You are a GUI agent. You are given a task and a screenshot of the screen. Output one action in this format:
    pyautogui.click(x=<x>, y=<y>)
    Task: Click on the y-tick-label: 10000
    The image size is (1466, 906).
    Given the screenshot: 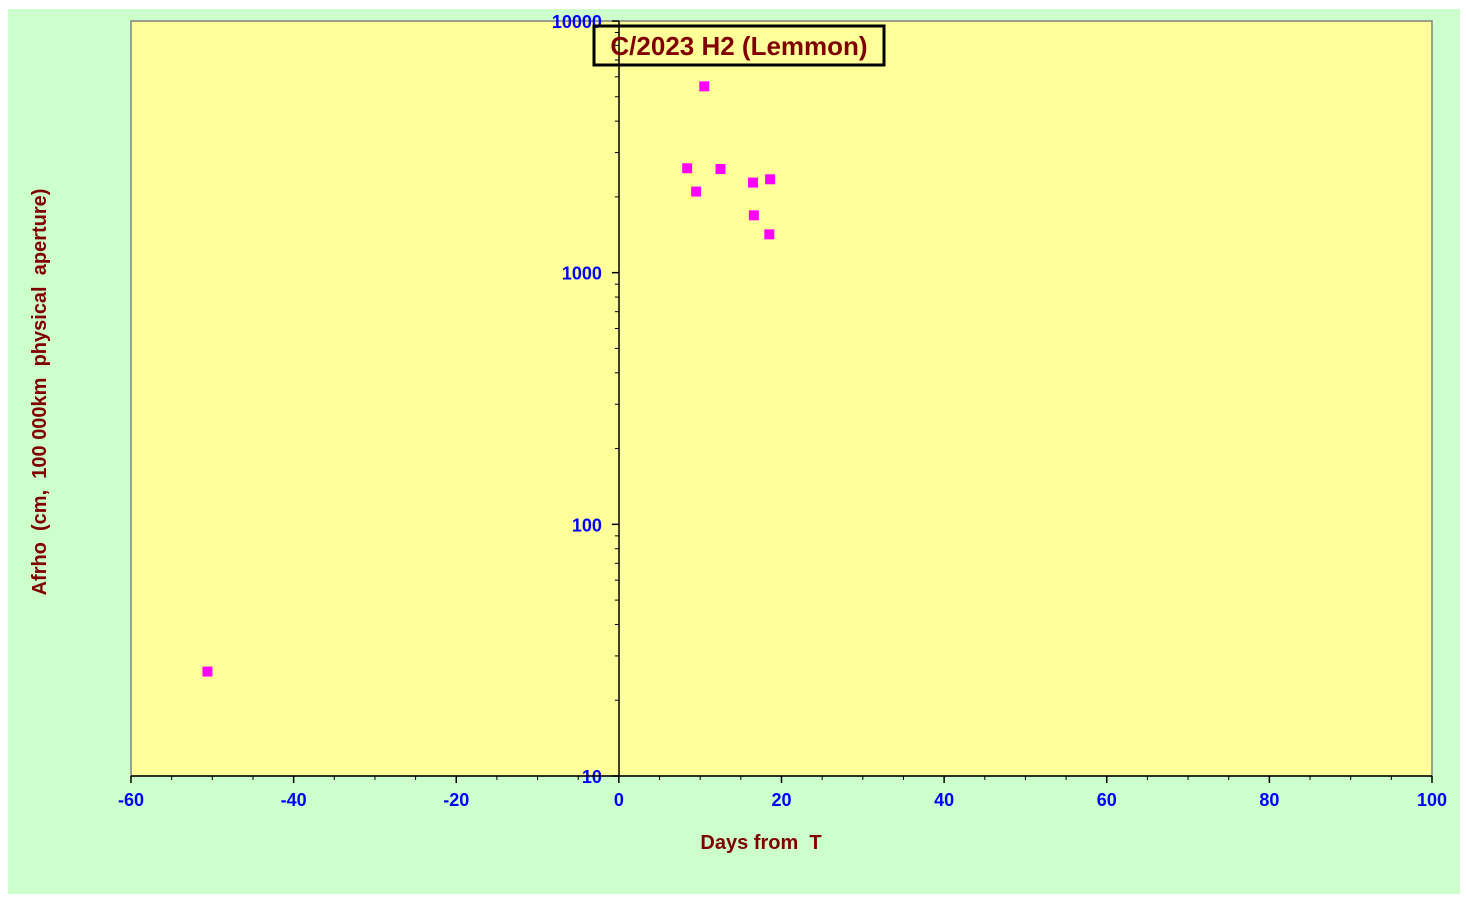 What is the action you would take?
    pyautogui.click(x=577, y=22)
    